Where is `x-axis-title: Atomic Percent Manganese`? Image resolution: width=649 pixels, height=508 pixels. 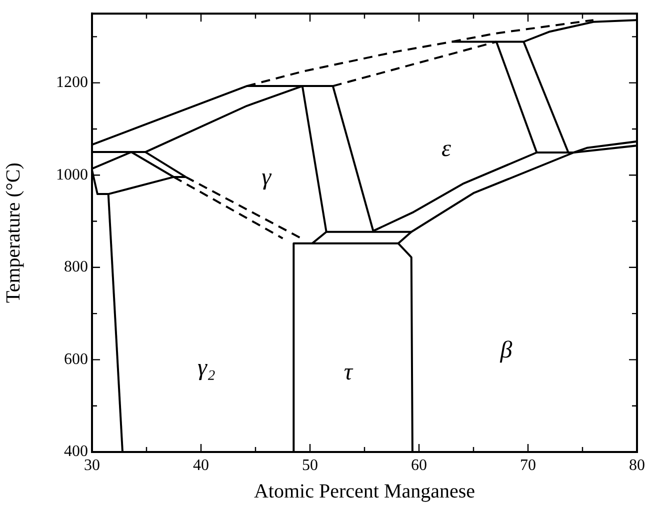
x-axis-title: Atomic Percent Manganese is located at coordinates (365, 491).